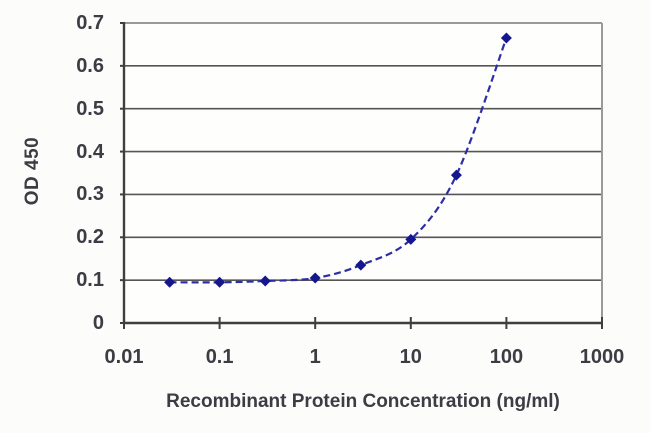  Describe the element at coordinates (315, 357) in the screenshot. I see `x-tick-label: 1` at that location.